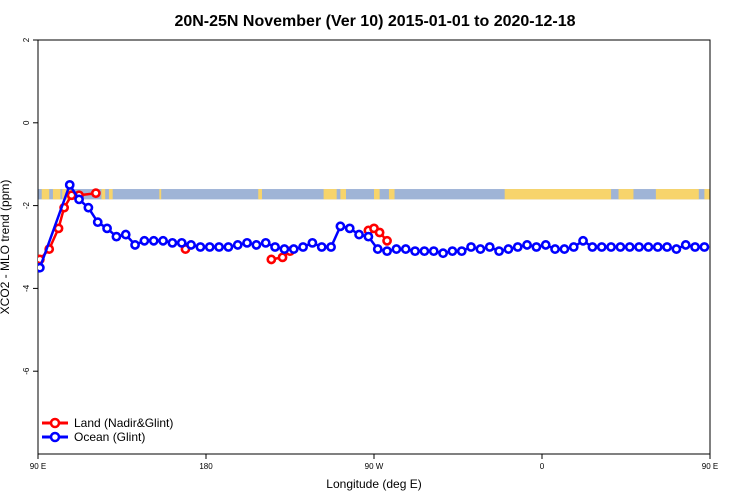 This screenshot has width=750, height=500. I want to click on x-tick-label-0: 90 E, so click(38, 466).